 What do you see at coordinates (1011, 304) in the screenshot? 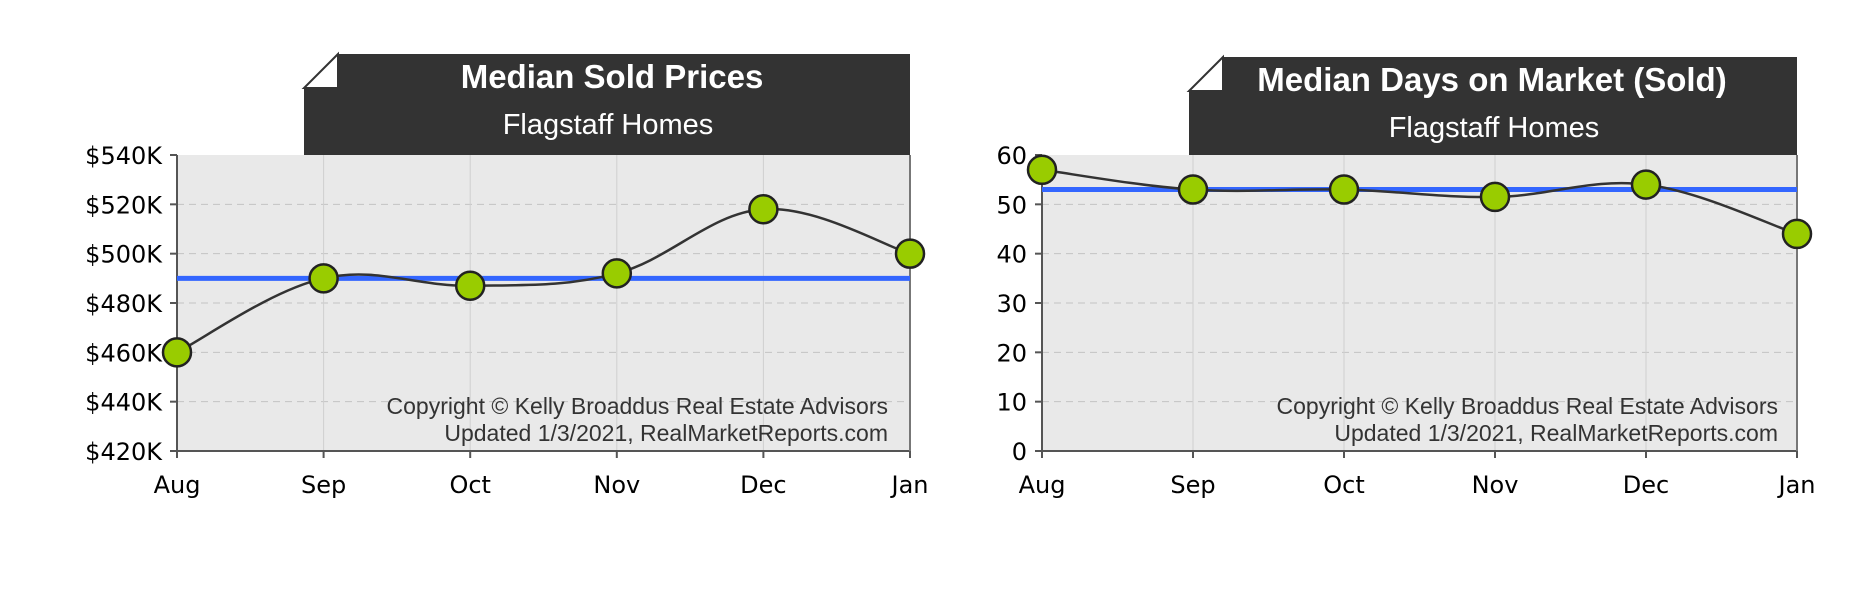
I see `y-tick-label: 30` at bounding box center [1011, 304].